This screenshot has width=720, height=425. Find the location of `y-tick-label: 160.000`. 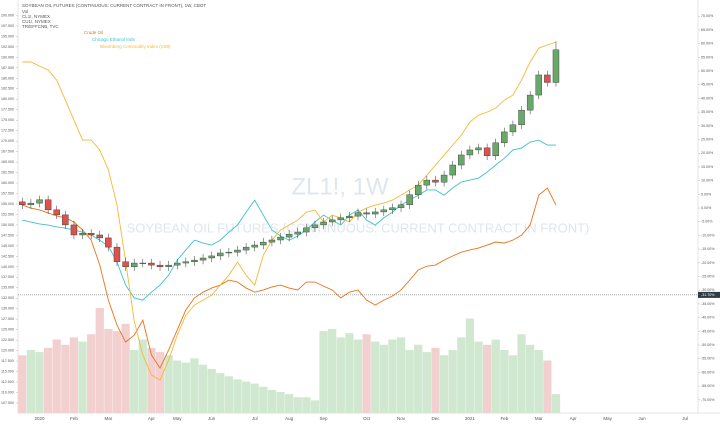

y-tick-label: 160.000 is located at coordinates (7, 183).